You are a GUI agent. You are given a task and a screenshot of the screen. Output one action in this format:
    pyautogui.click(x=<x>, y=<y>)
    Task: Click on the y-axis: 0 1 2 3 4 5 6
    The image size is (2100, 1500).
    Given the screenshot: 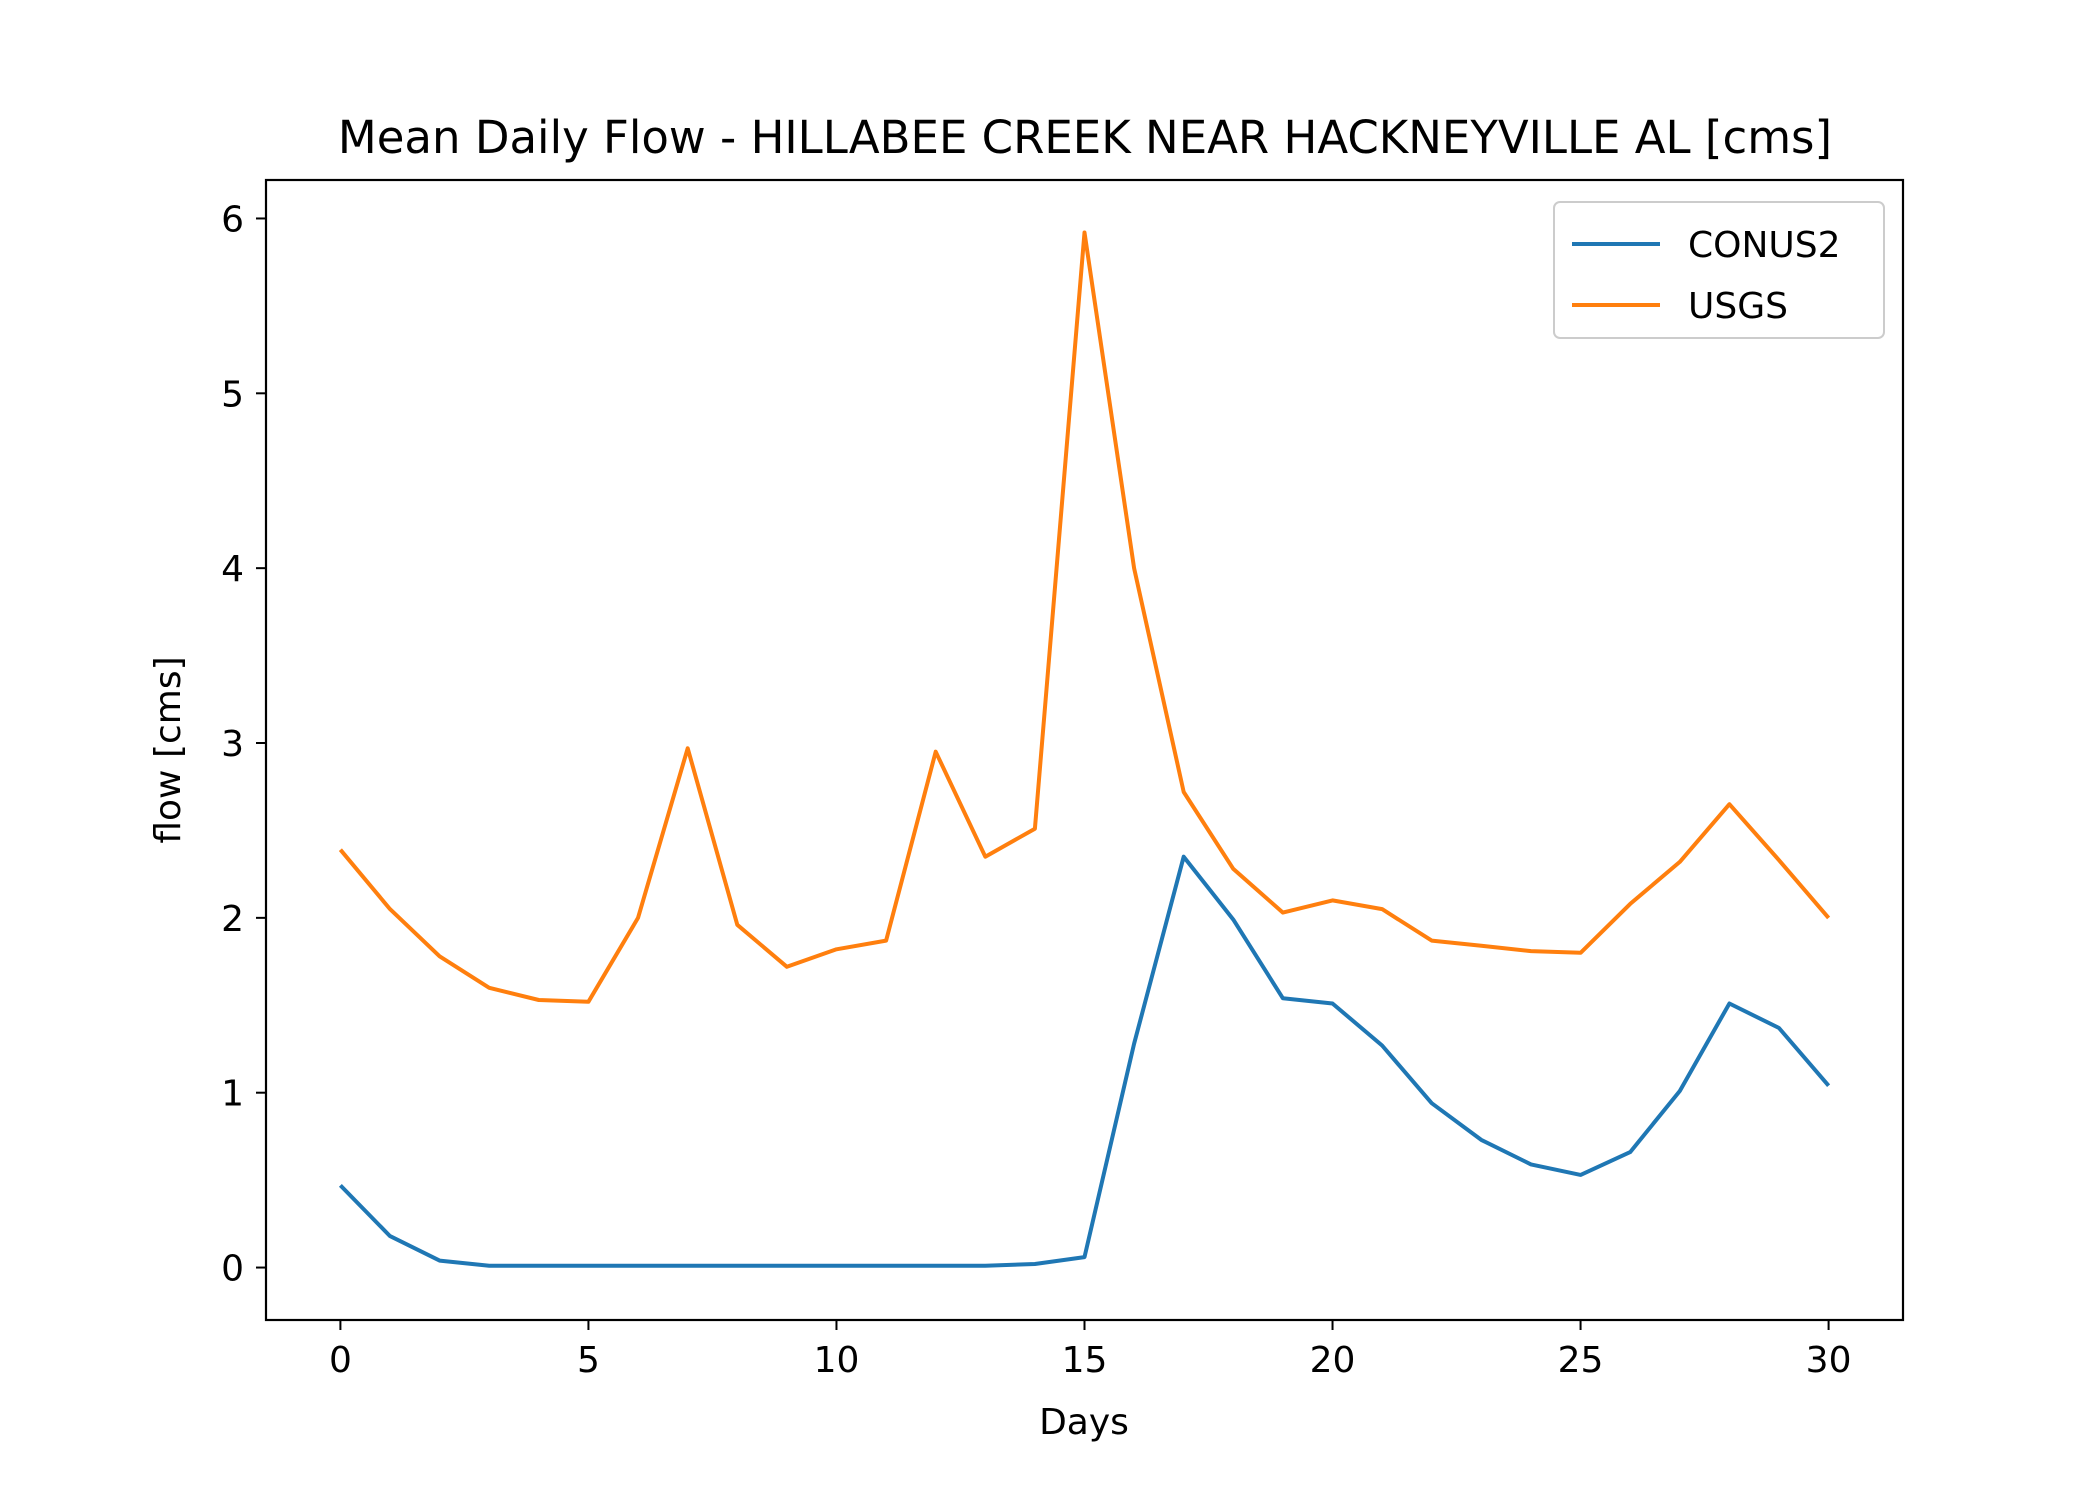 What is the action you would take?
    pyautogui.click(x=243, y=744)
    